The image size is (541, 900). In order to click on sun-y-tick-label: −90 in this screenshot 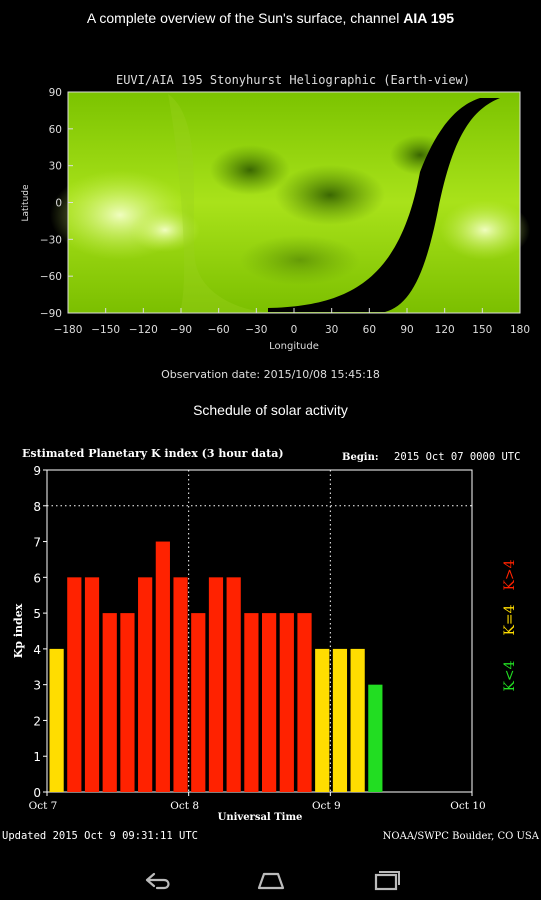, I will do `click(51, 314)`.